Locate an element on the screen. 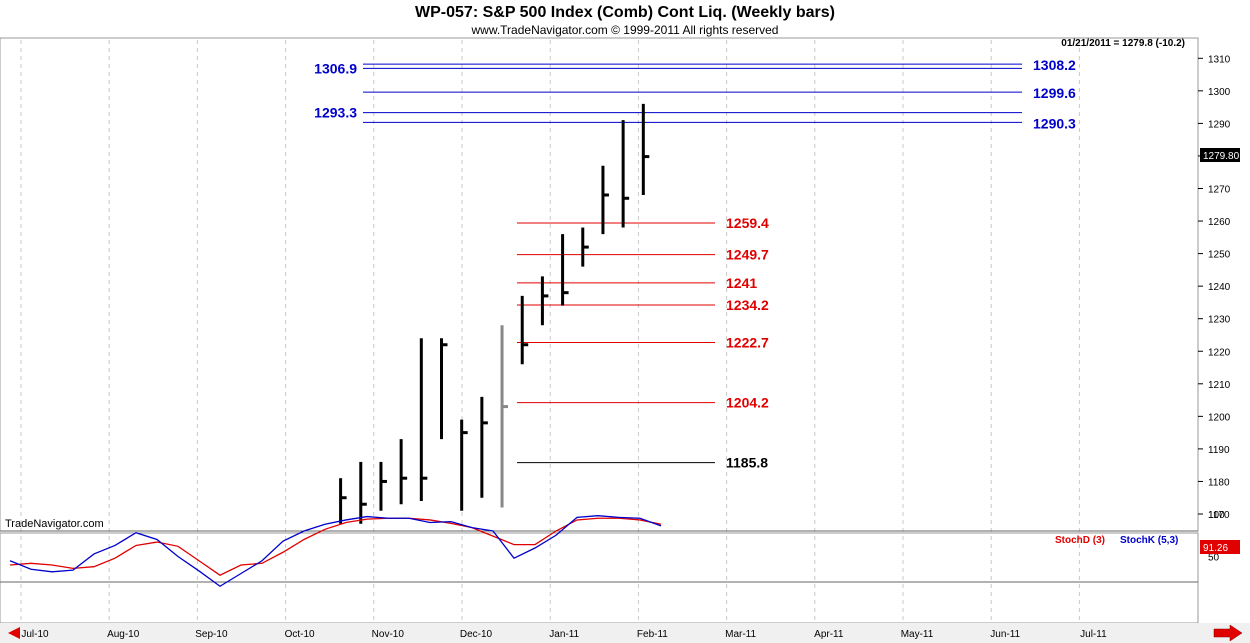 This screenshot has height=643, width=1250. price-tick-label: 1170 is located at coordinates (1219, 515).